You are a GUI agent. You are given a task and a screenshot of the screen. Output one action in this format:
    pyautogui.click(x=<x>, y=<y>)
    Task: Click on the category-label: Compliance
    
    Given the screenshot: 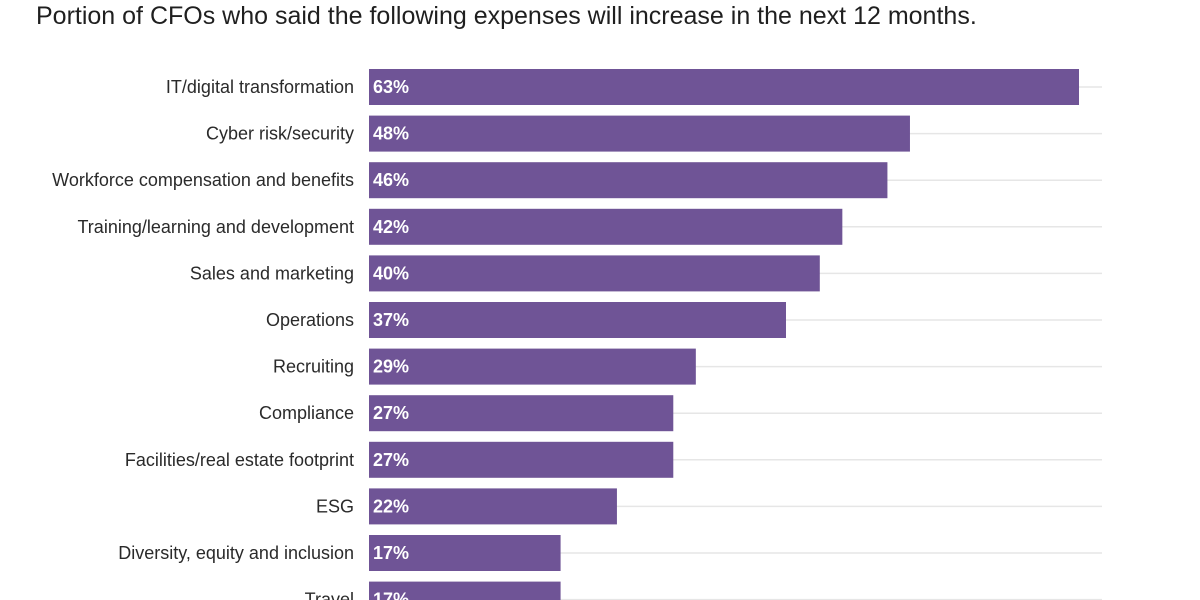 What is the action you would take?
    pyautogui.click(x=306, y=413)
    